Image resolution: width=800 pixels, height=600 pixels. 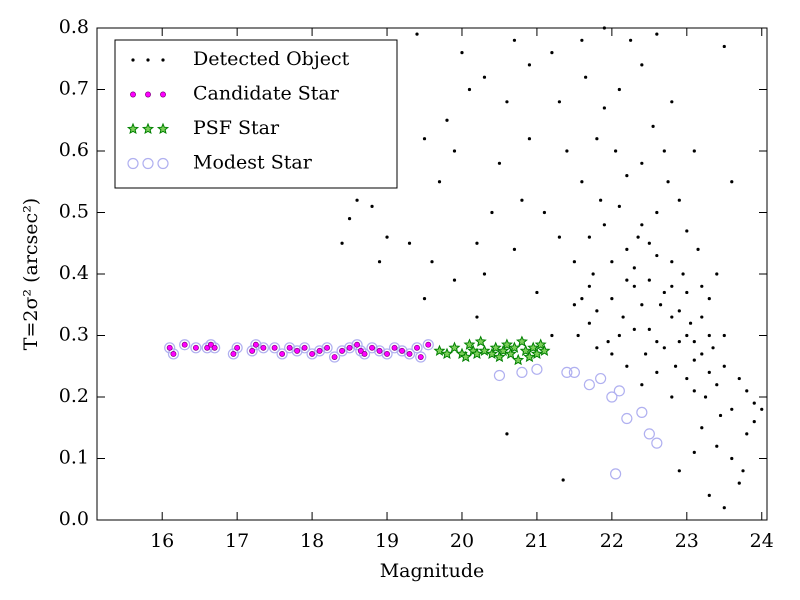 What do you see at coordinates (432, 571) in the screenshot?
I see `x-axis-label: Magnitude` at bounding box center [432, 571].